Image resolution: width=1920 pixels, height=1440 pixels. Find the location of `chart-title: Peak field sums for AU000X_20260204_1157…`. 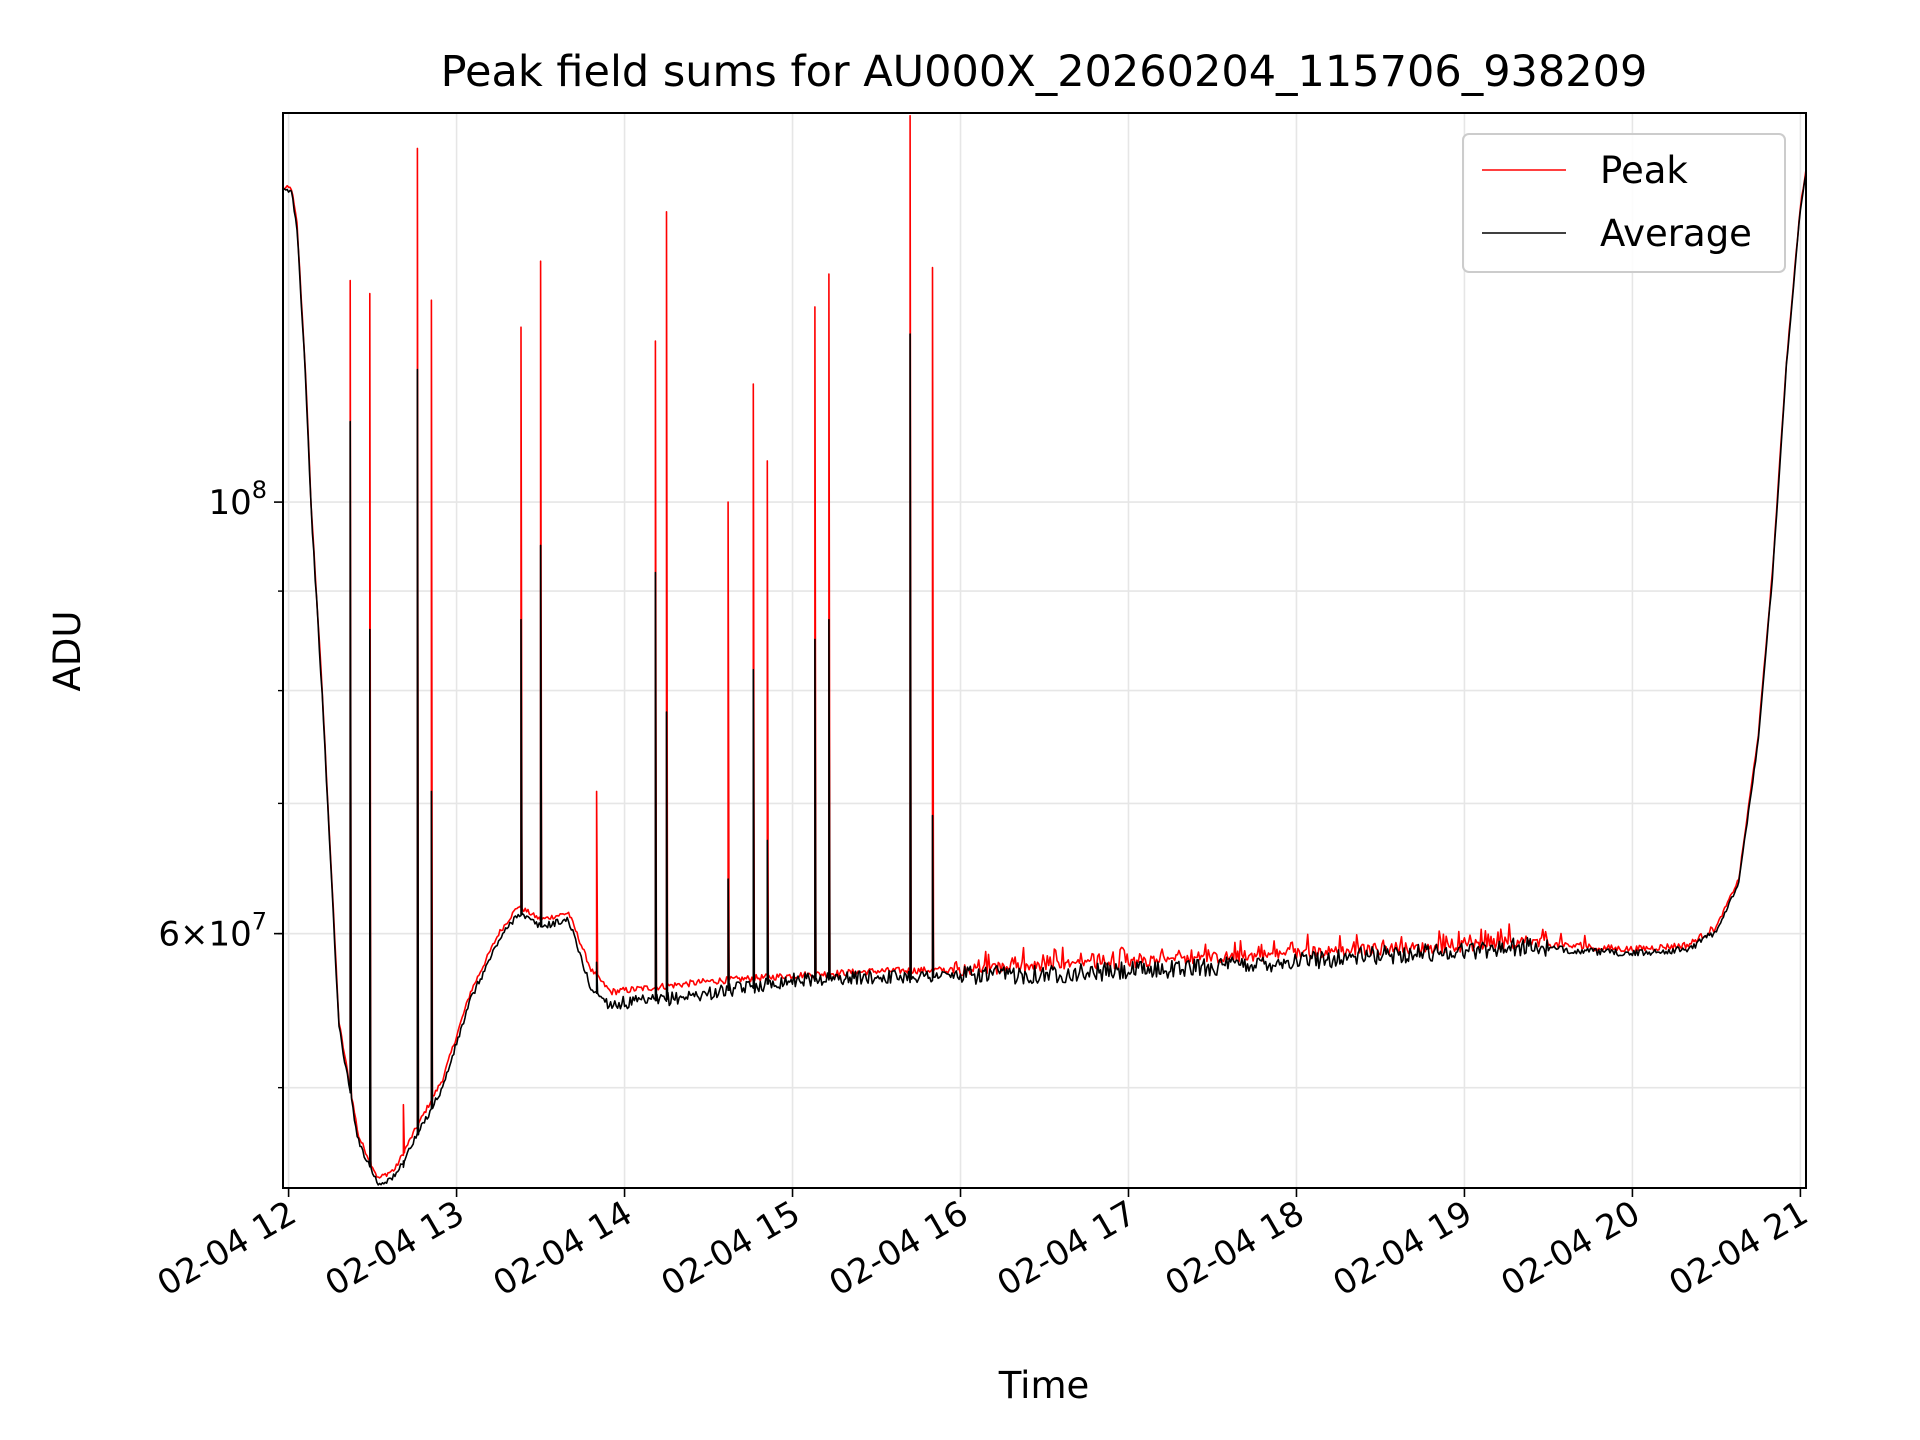

chart-title: Peak field sums for AU000X_20260204_1157… is located at coordinates (1044, 72).